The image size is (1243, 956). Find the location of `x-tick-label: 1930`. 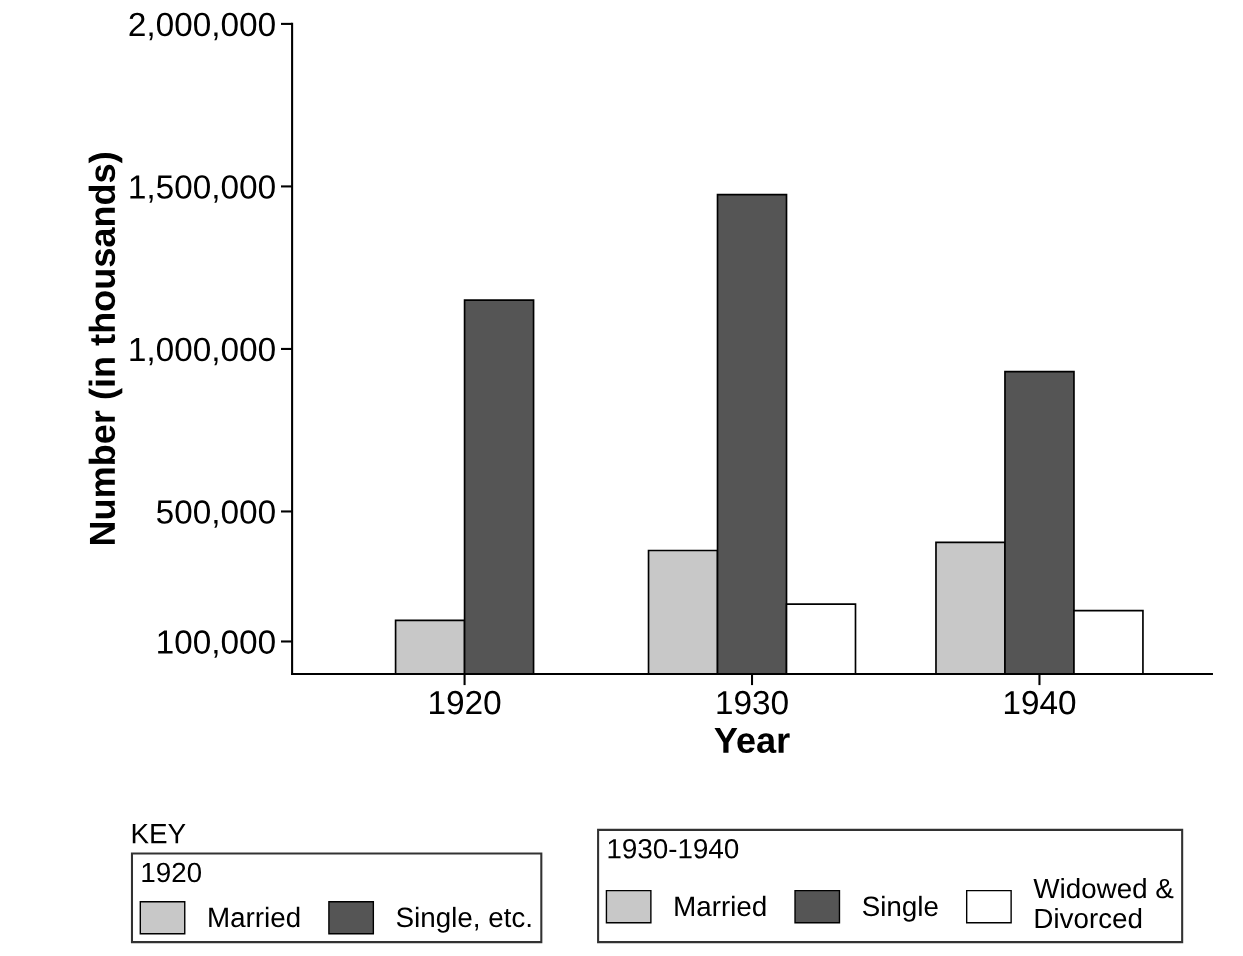

x-tick-label: 1930 is located at coordinates (752, 702).